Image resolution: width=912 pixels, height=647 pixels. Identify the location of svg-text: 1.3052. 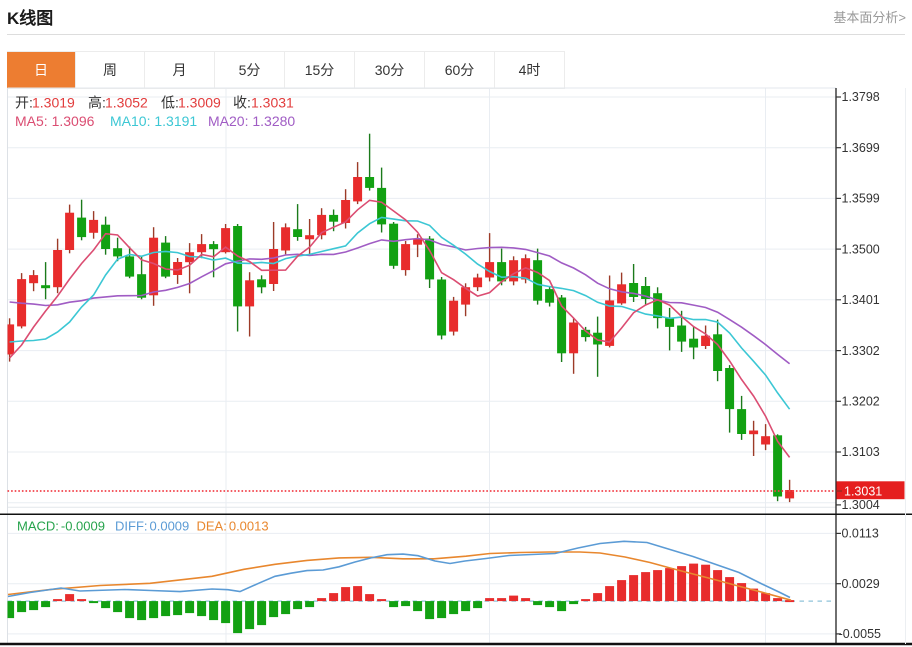
(126, 103).